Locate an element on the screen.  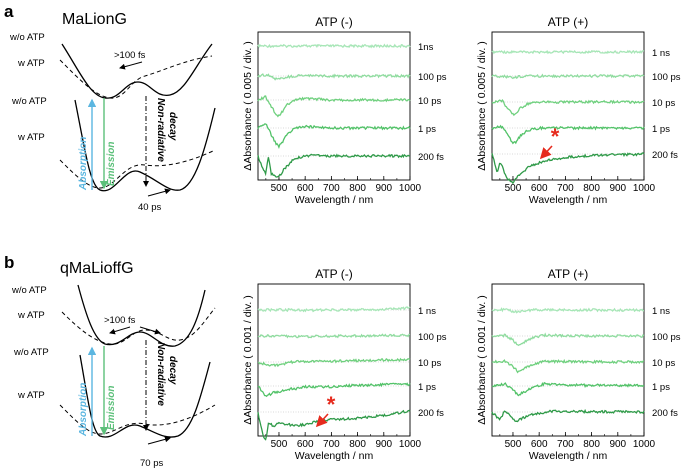
a-absorption-label: Absorption is located at coordinates (83, 164).